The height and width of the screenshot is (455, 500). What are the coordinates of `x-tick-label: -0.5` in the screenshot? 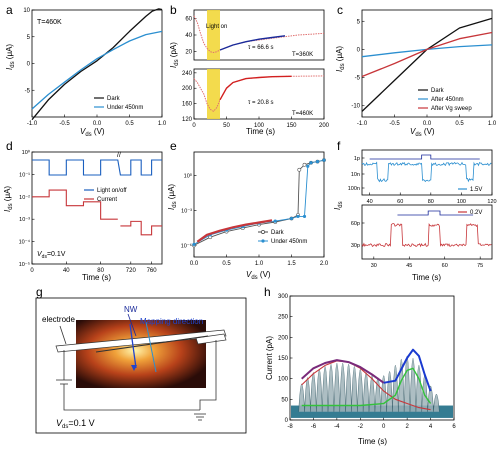 It's located at (394, 124).